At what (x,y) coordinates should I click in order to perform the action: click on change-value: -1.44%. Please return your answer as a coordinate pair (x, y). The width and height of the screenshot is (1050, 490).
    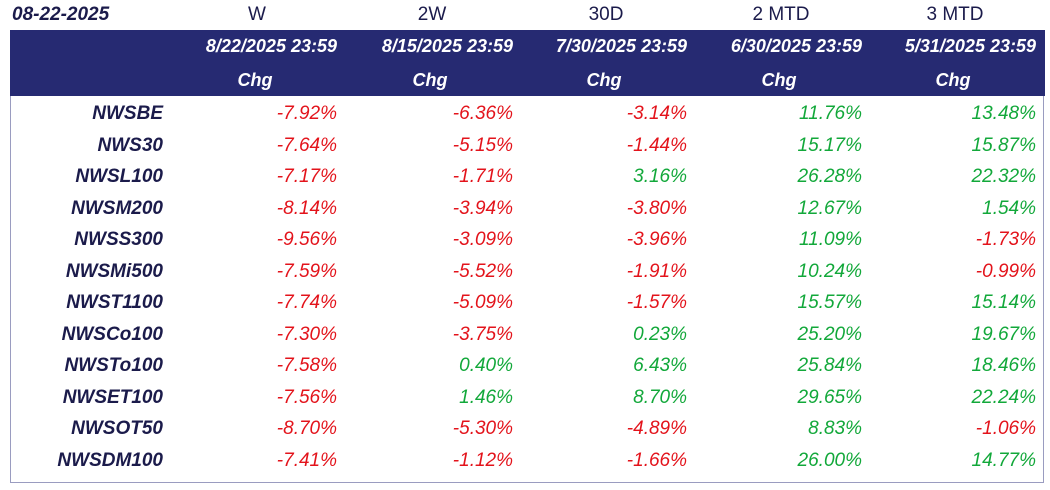
    Looking at the image, I should click on (656, 145).